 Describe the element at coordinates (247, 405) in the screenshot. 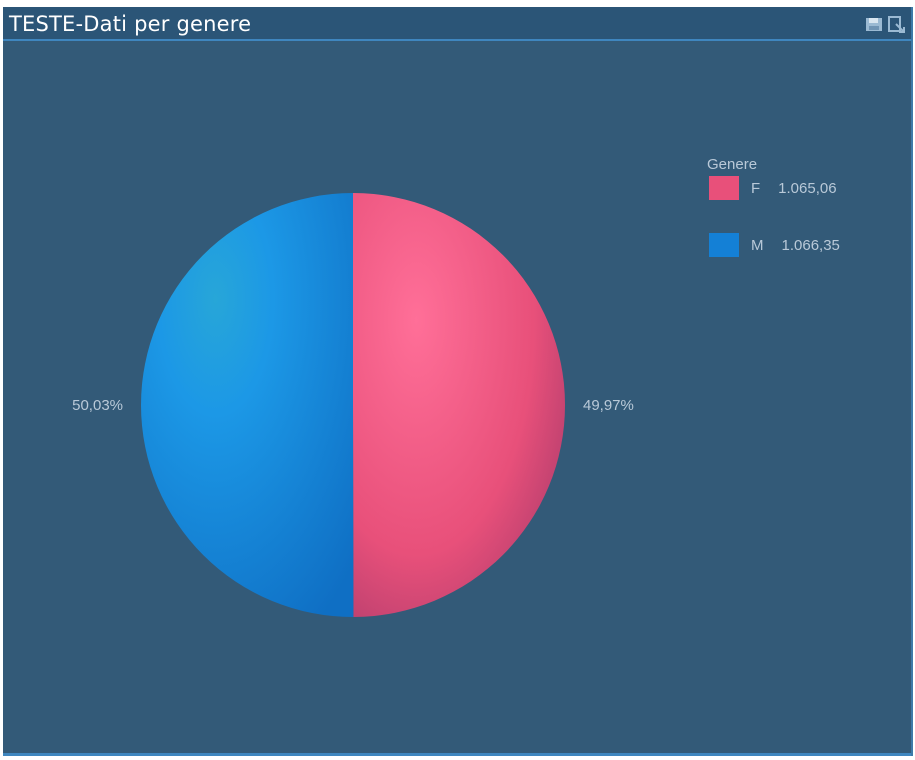

I see `pie-slice-m` at that location.